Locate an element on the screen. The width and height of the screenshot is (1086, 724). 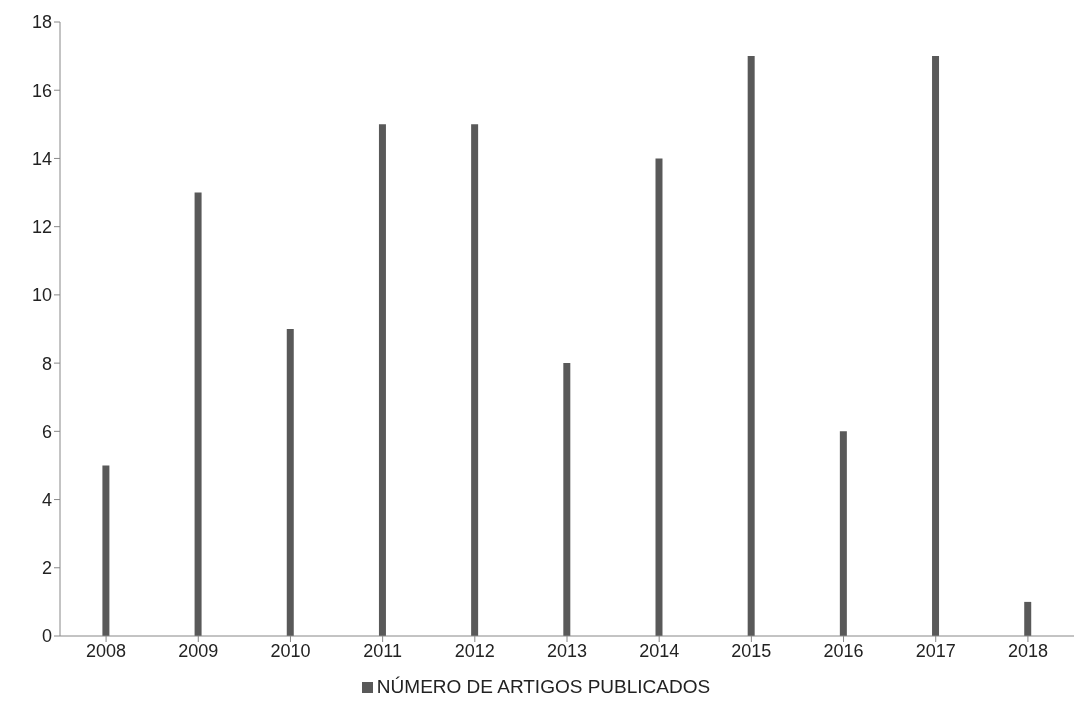
legend-label: NÚMERO DE ARTIGOS PUBLICADOS is located at coordinates (543, 686).